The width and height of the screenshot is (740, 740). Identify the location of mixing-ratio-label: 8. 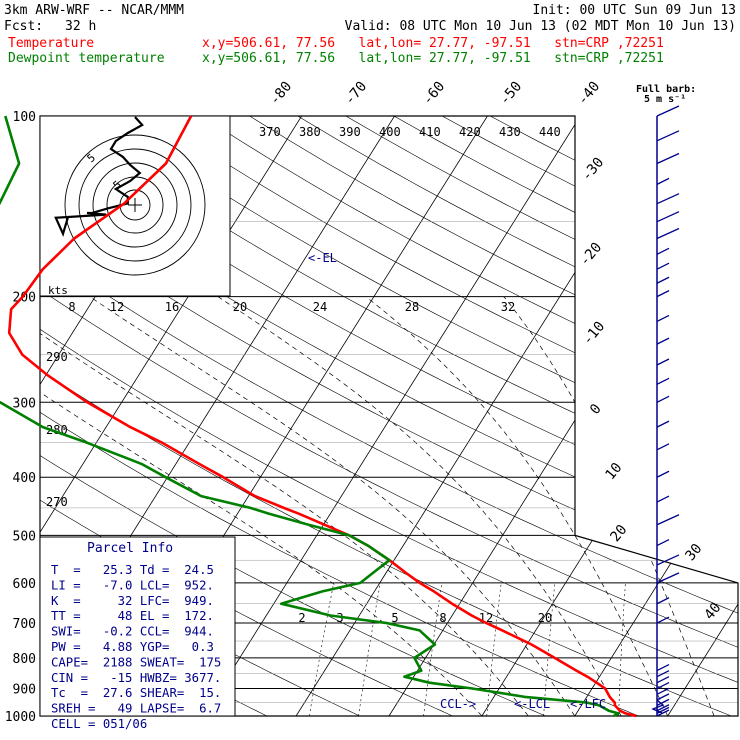
(442, 618).